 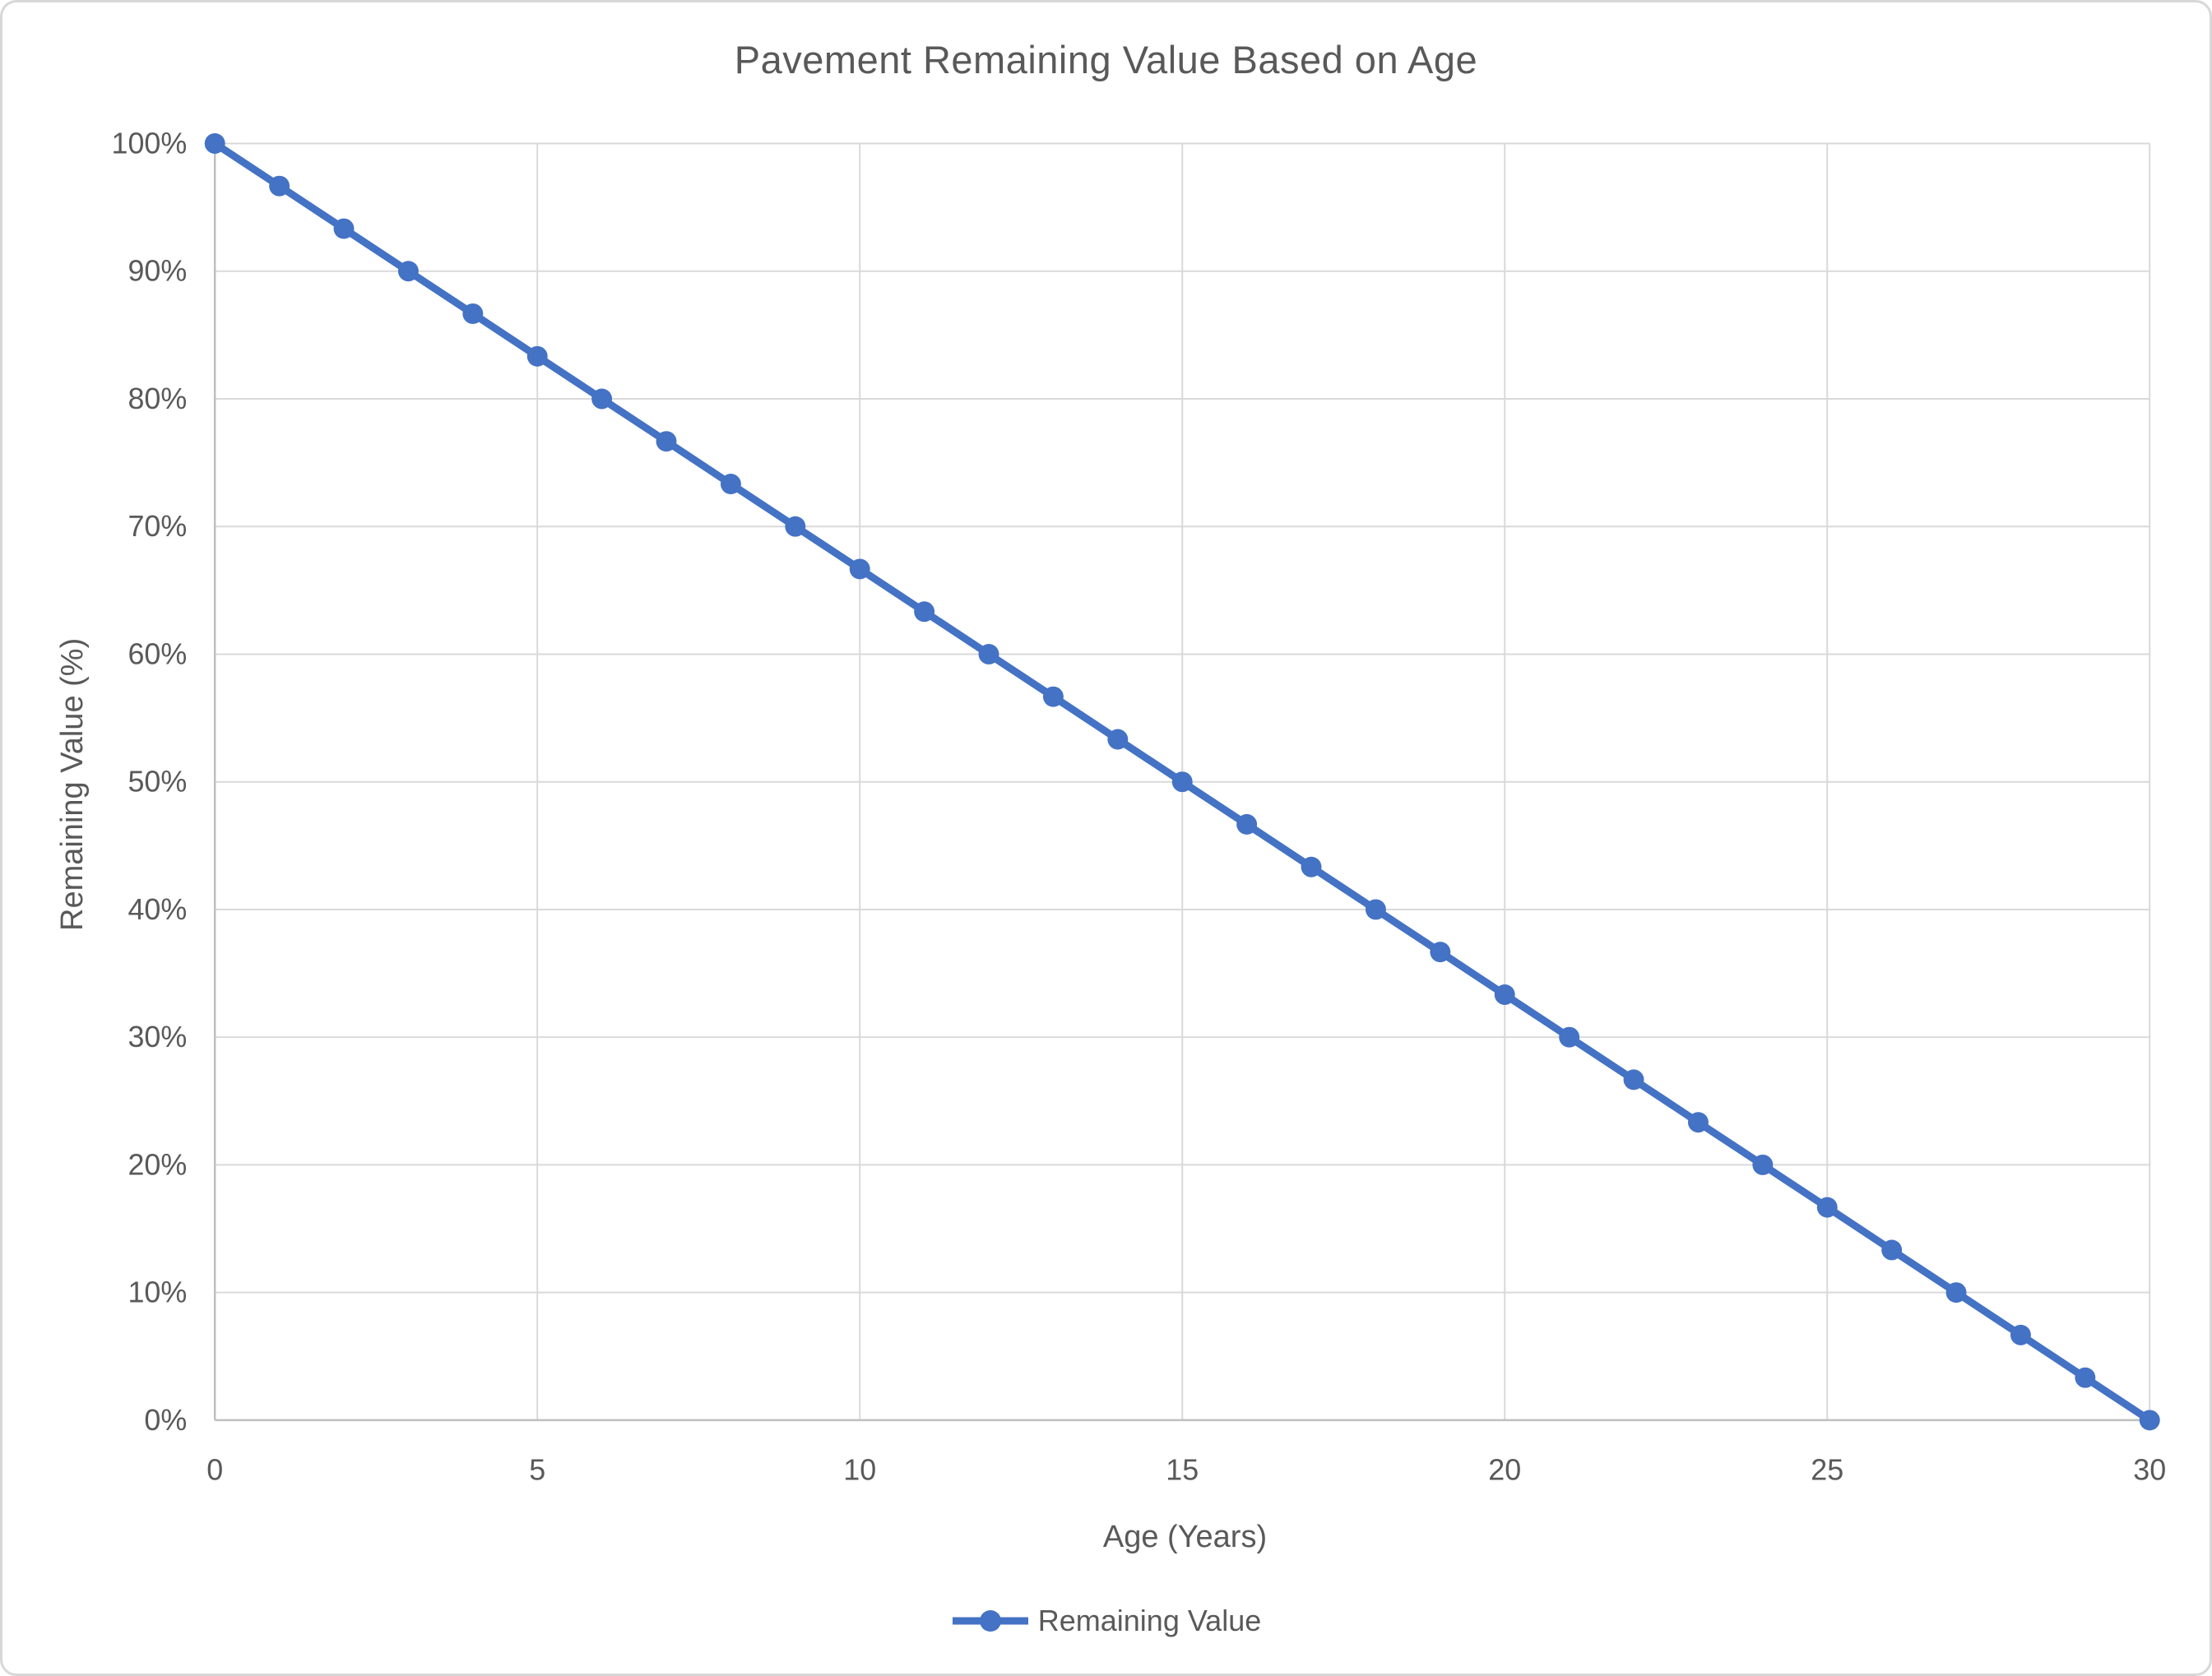 I want to click on x-tick-label: 0, so click(x=215, y=1470).